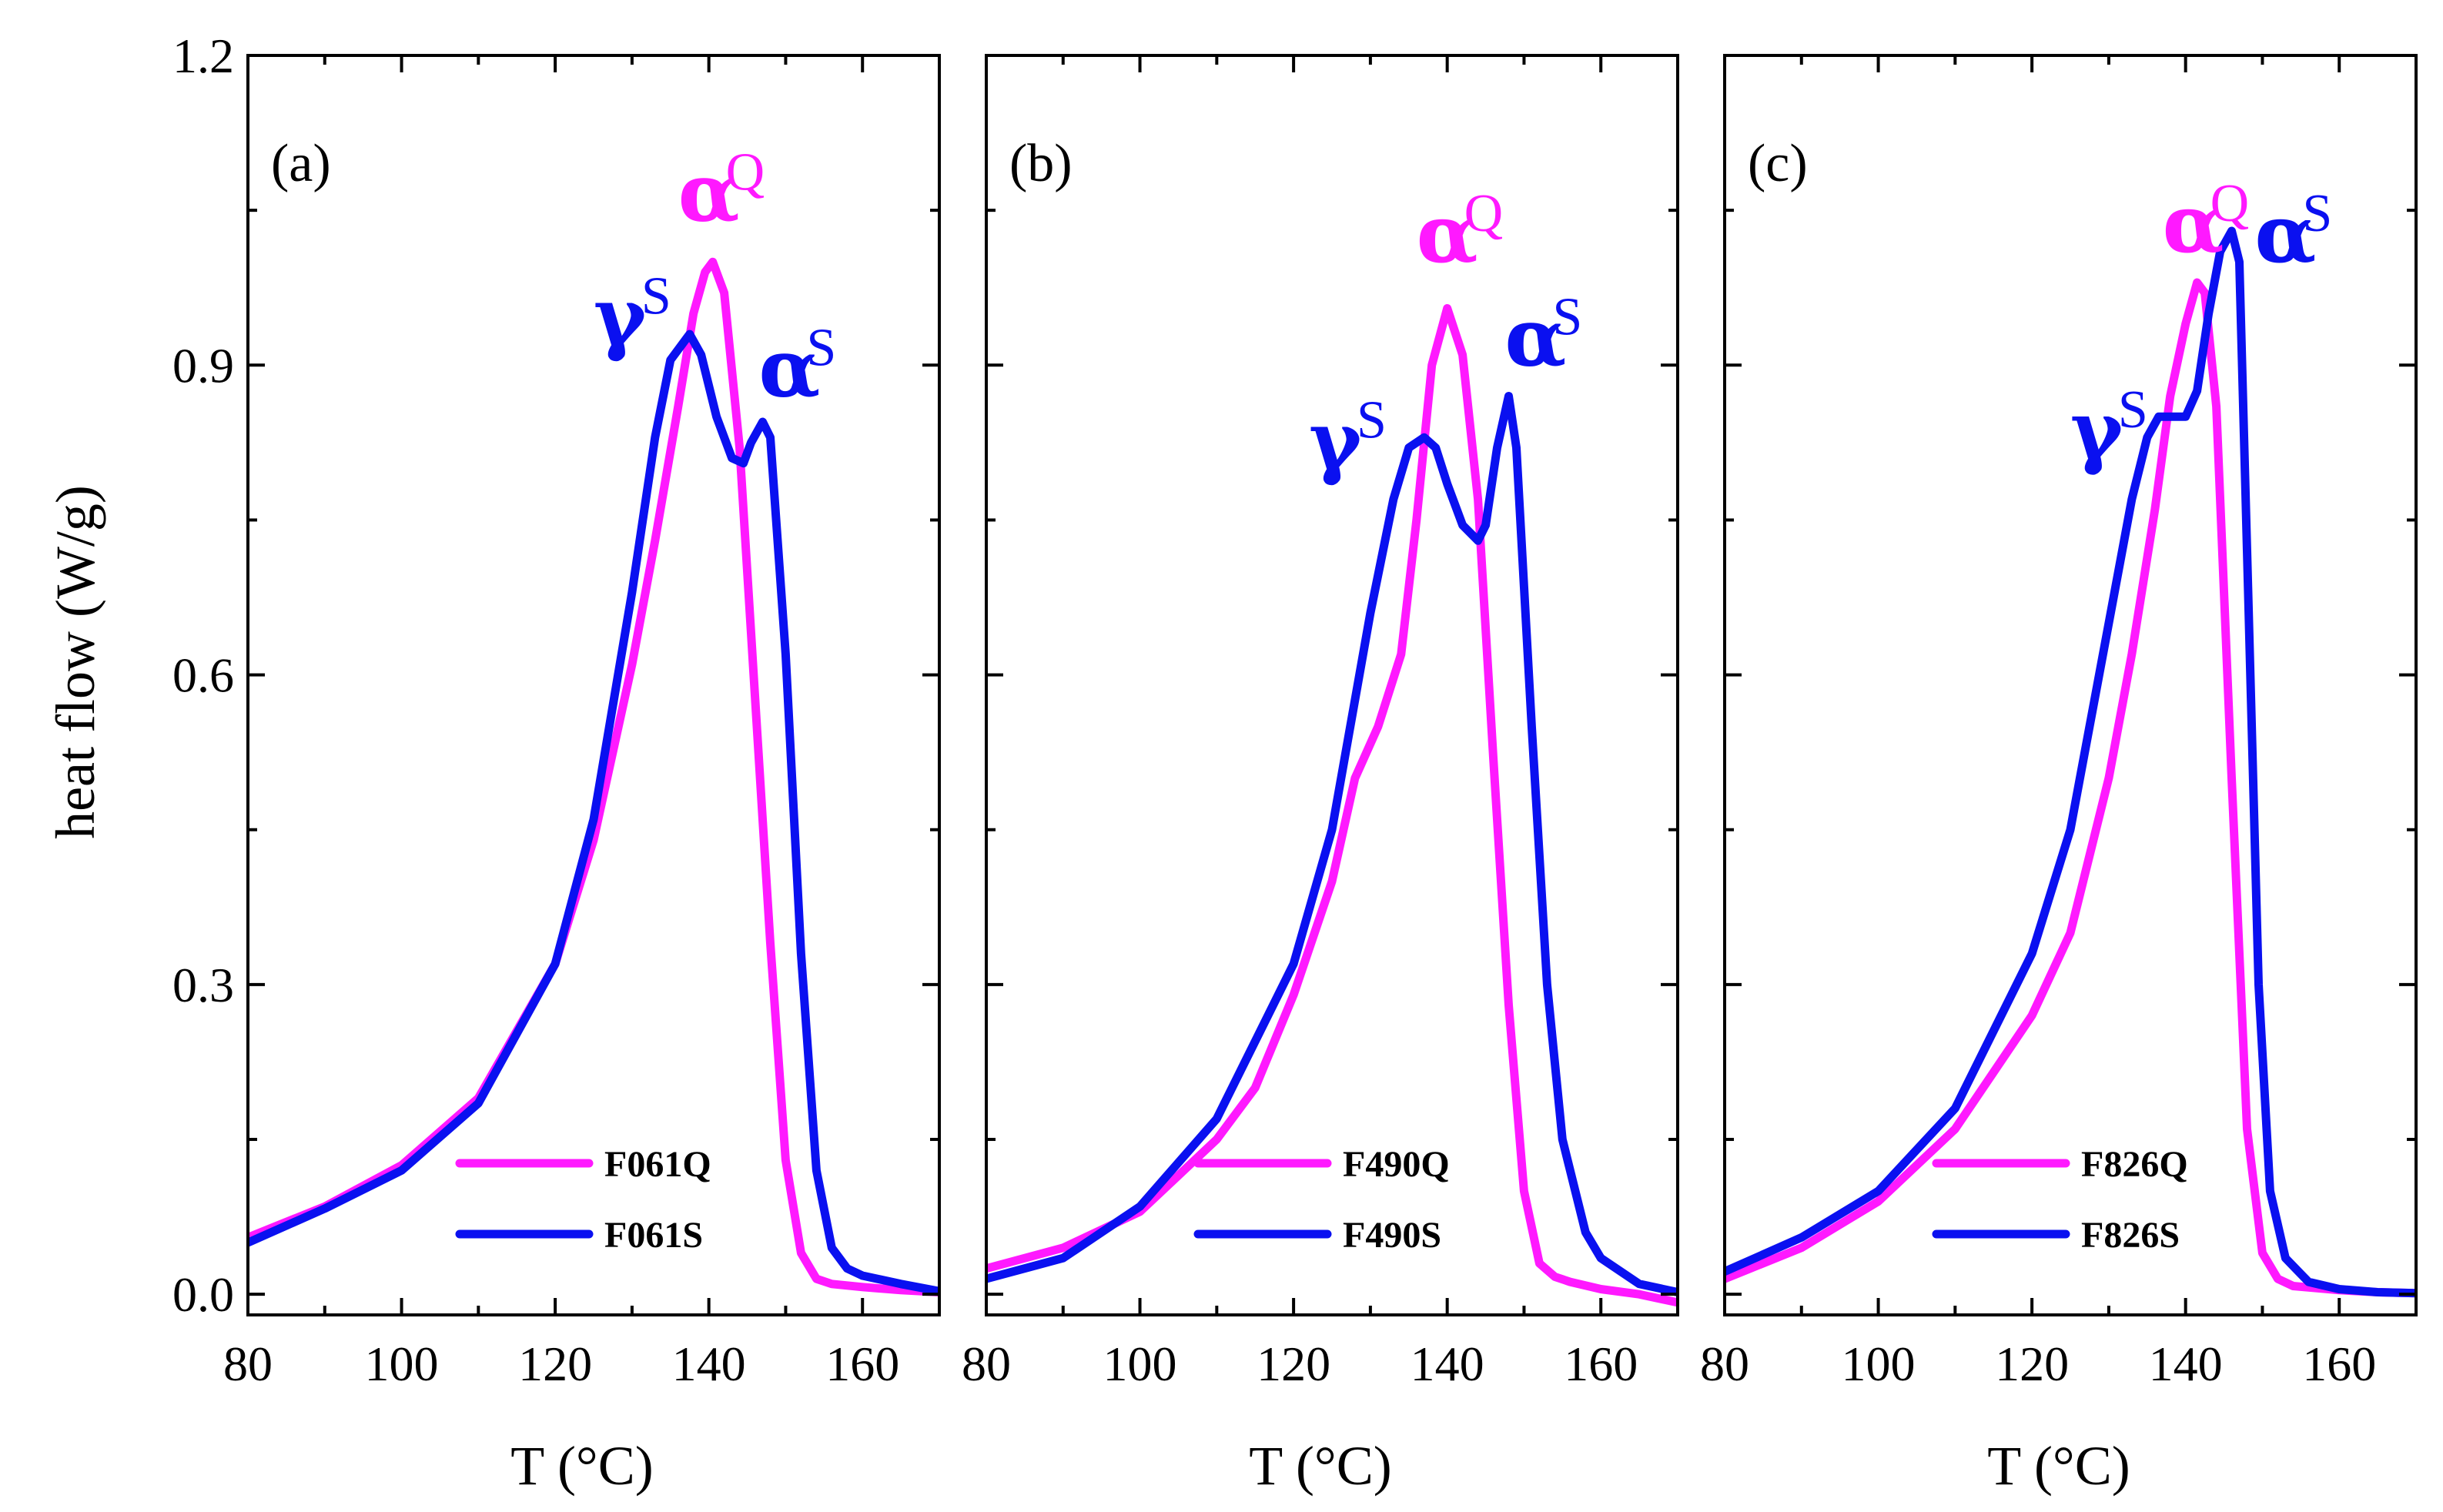  What do you see at coordinates (75, 662) in the screenshot?
I see `y-axis-title: heat flow (W/g)` at bounding box center [75, 662].